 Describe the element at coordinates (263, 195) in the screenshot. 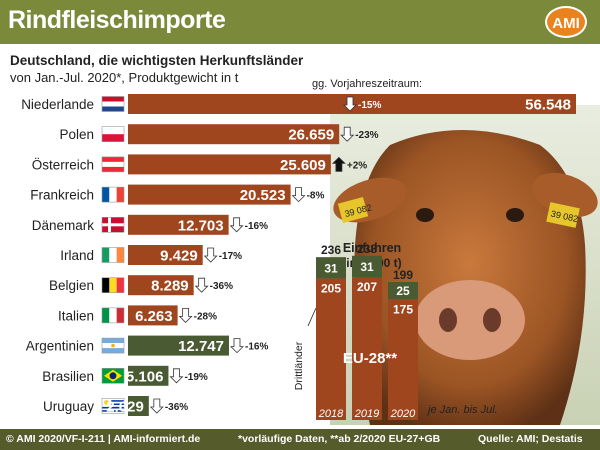

I see `value-label: 20.523` at that location.